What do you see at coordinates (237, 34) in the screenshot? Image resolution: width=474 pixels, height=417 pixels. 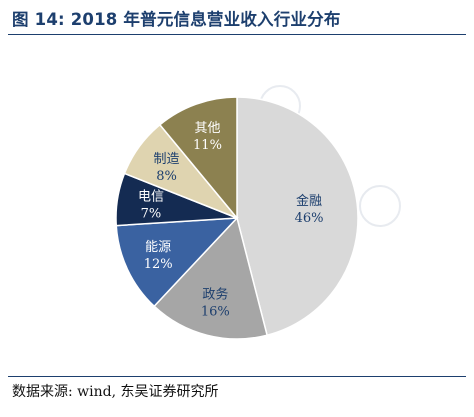 I see `title-rule` at bounding box center [237, 34].